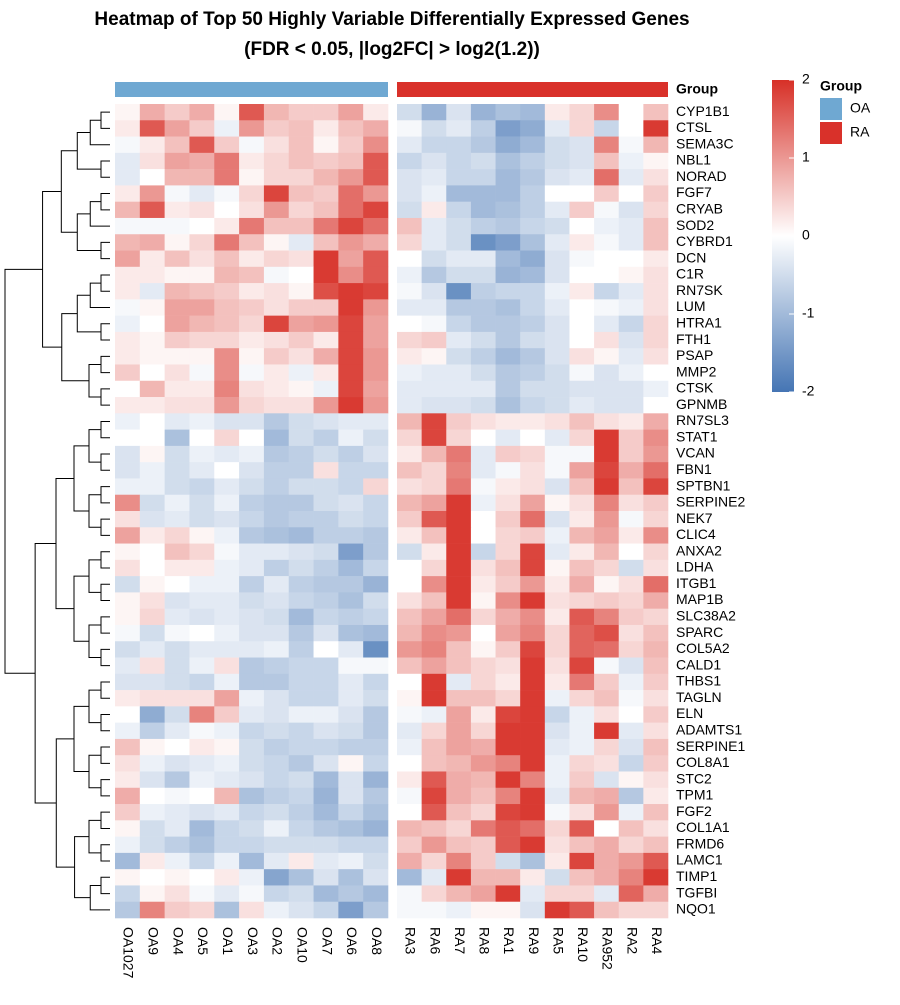 The width and height of the screenshot is (900, 1005). Describe the element at coordinates (701, 176) in the screenshot. I see `row-label: NORAD` at that location.